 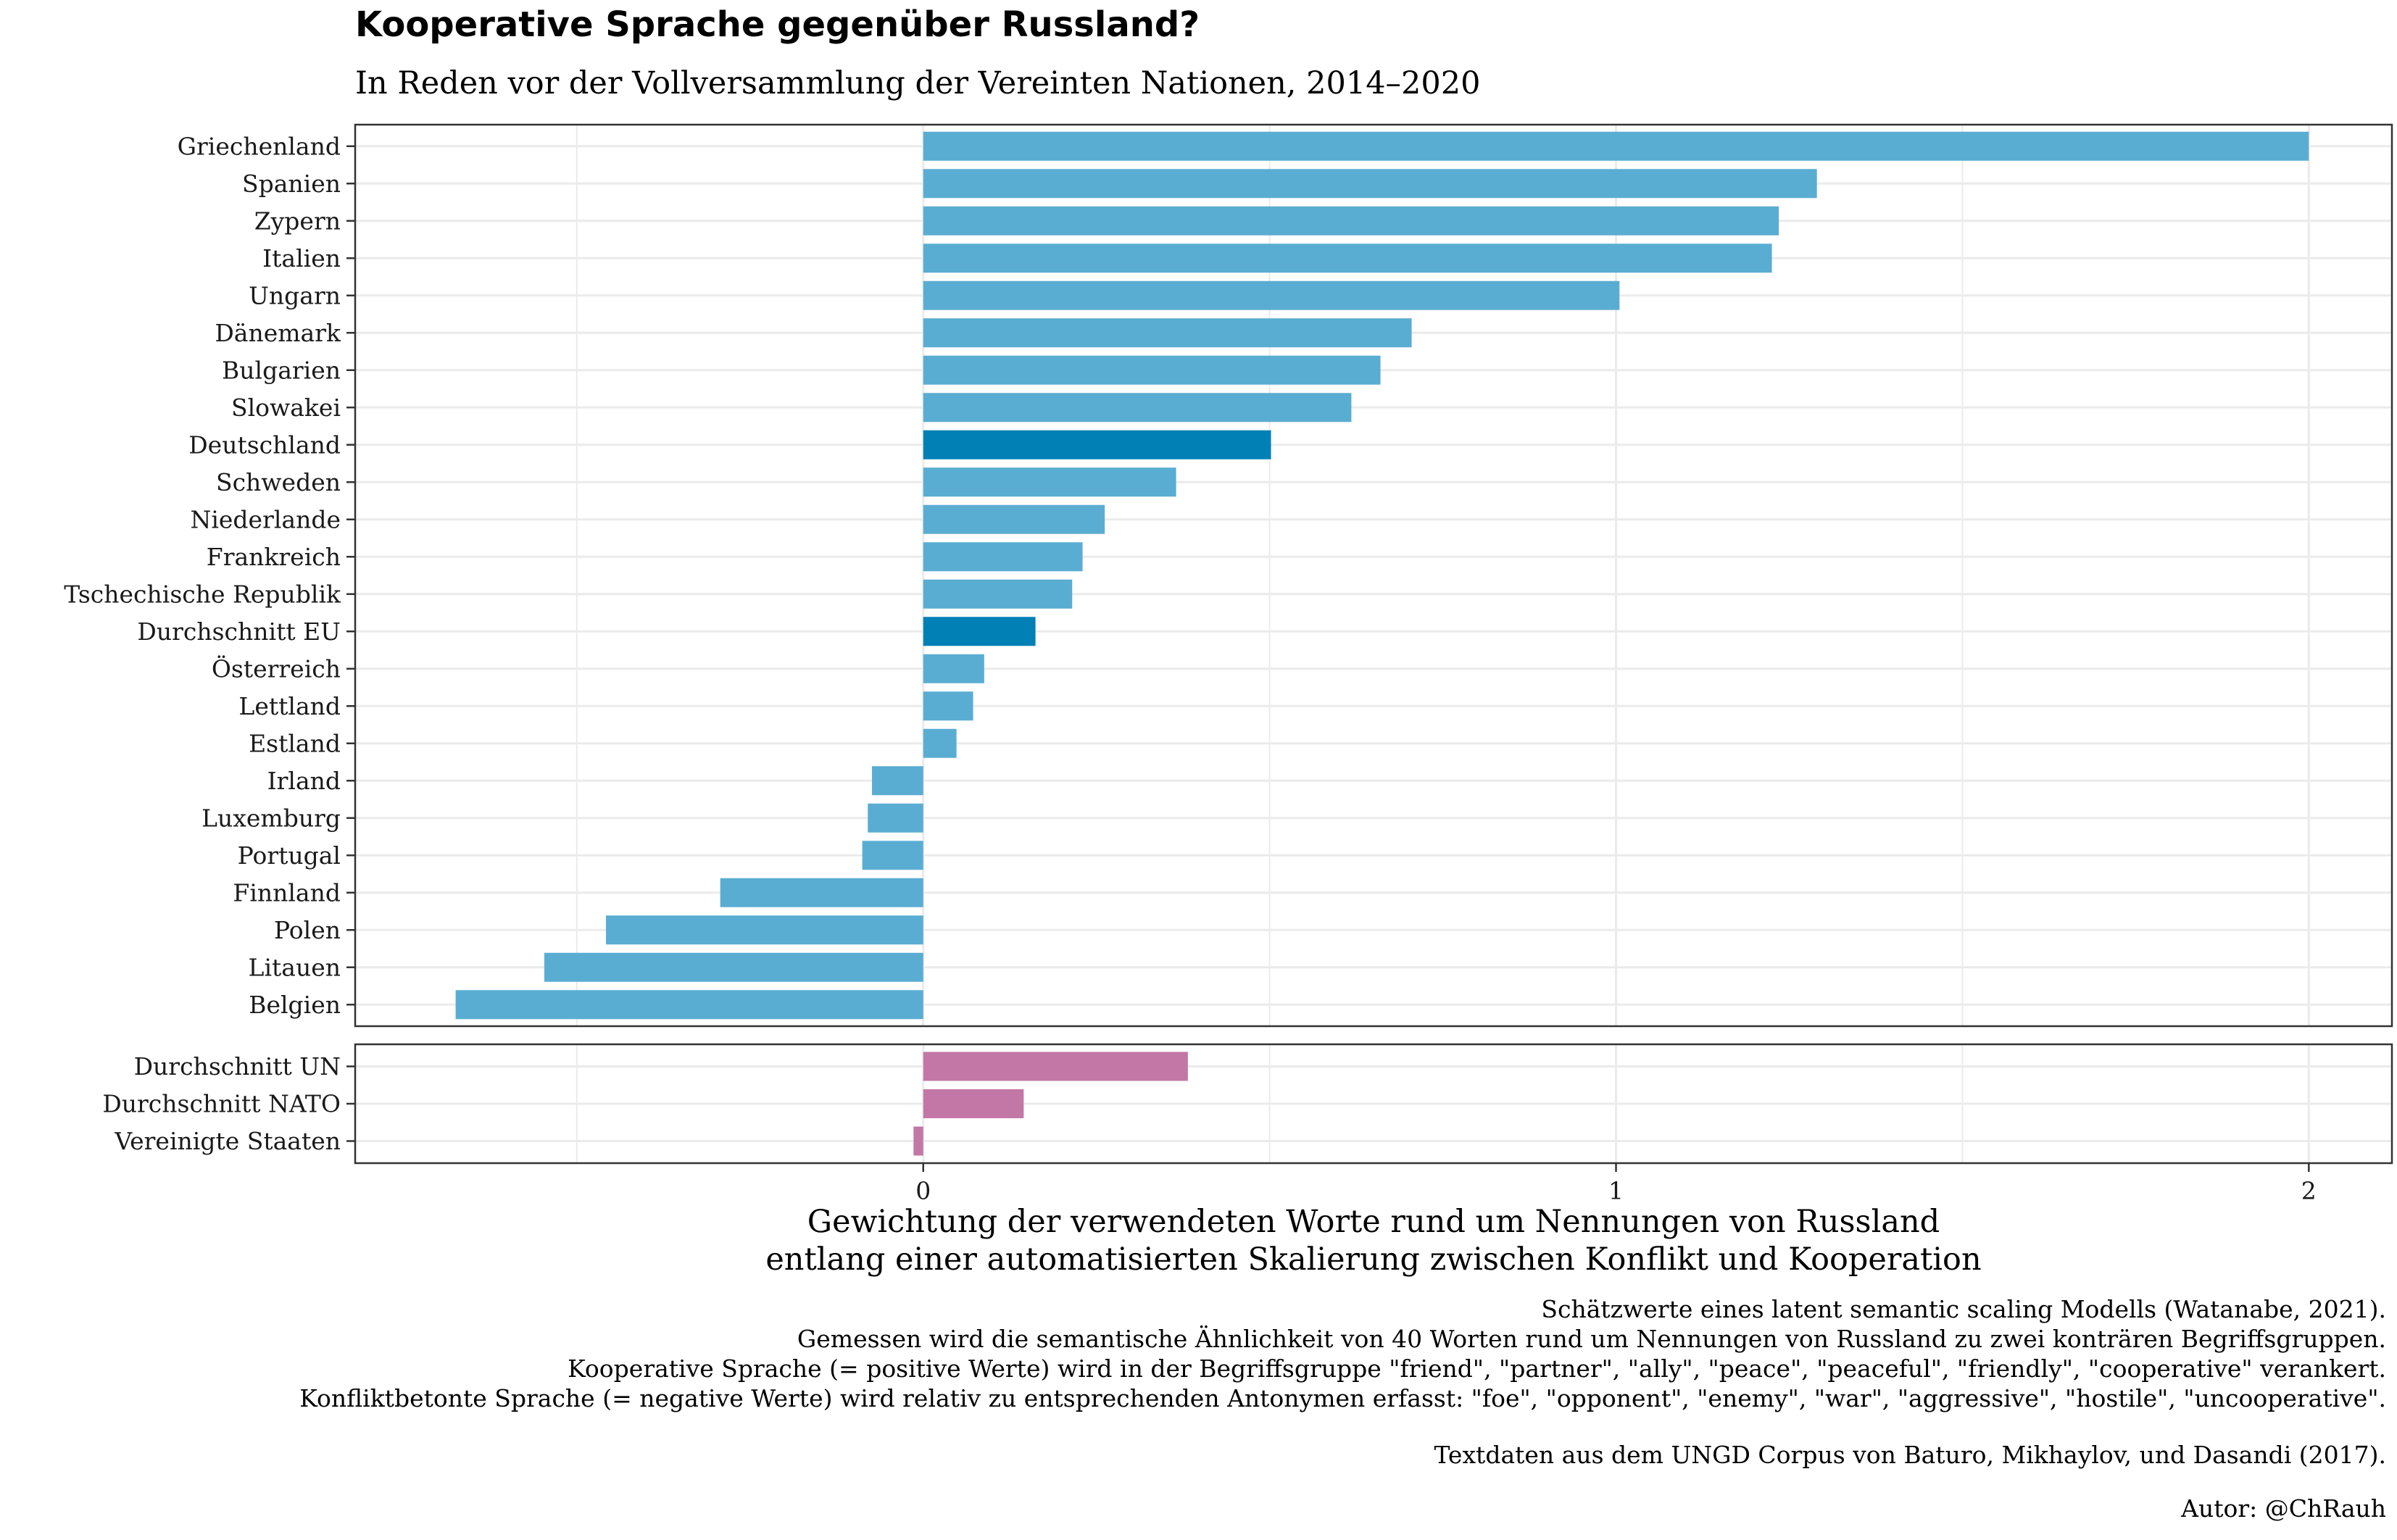 What do you see at coordinates (276, 669) in the screenshot?
I see `y-tick-label: Österreich` at bounding box center [276, 669].